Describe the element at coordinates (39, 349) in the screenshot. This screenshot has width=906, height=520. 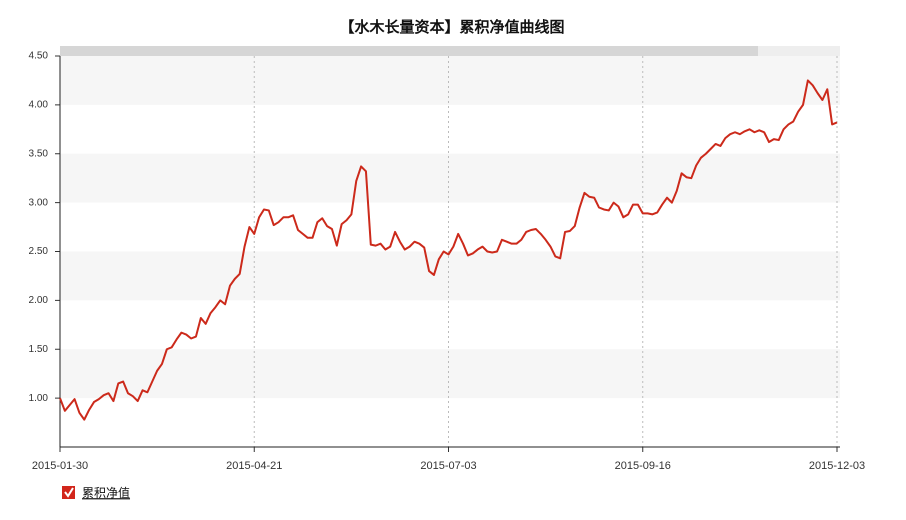
I see `y-tick-label: 1.50` at that location.